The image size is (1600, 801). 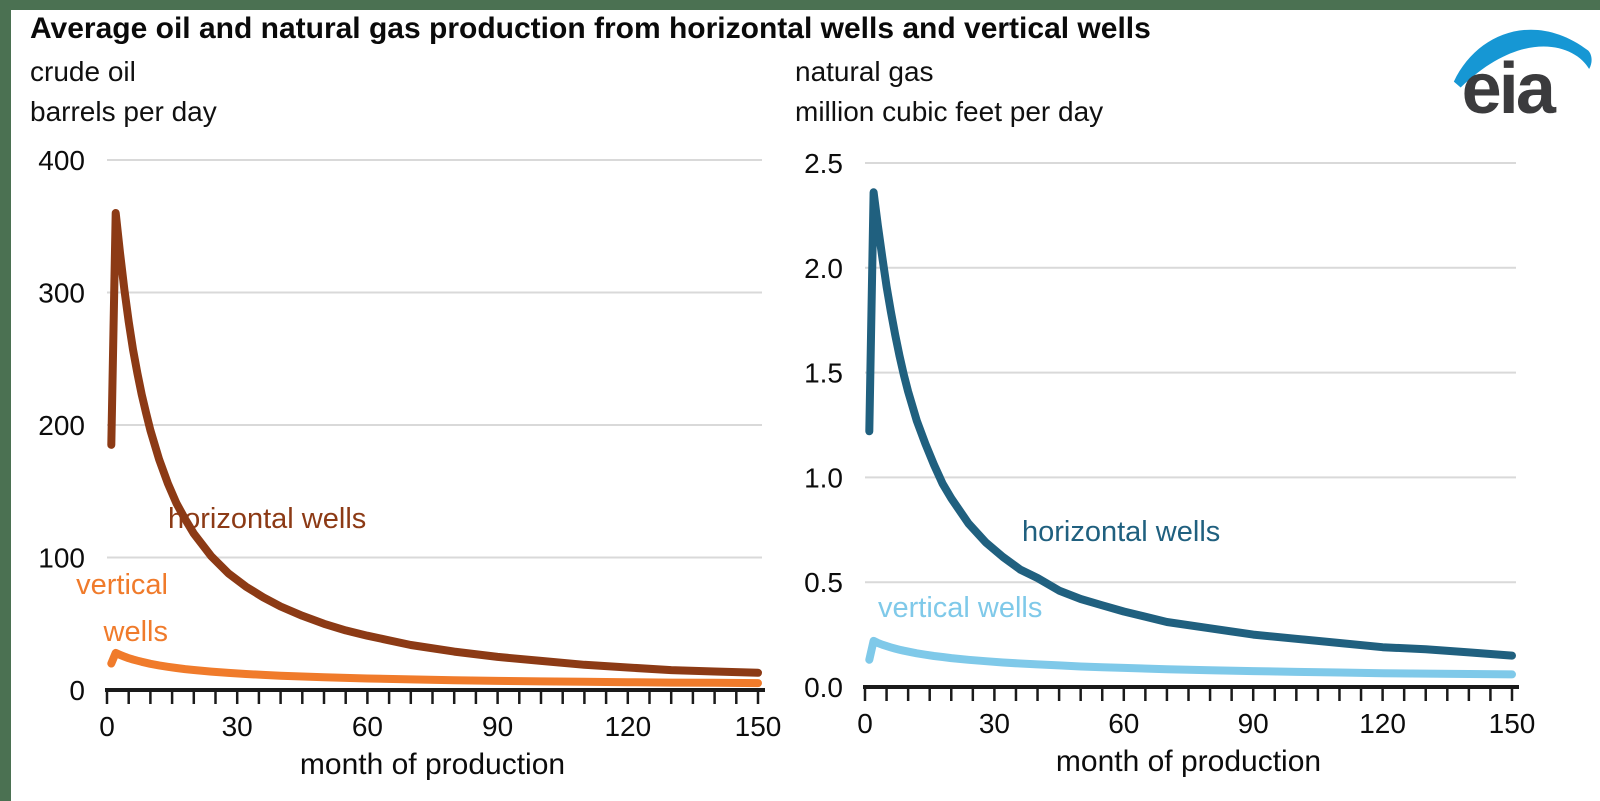 I want to click on crude-oil-subtitle: crude oil barrels per day, so click(x=123, y=92).